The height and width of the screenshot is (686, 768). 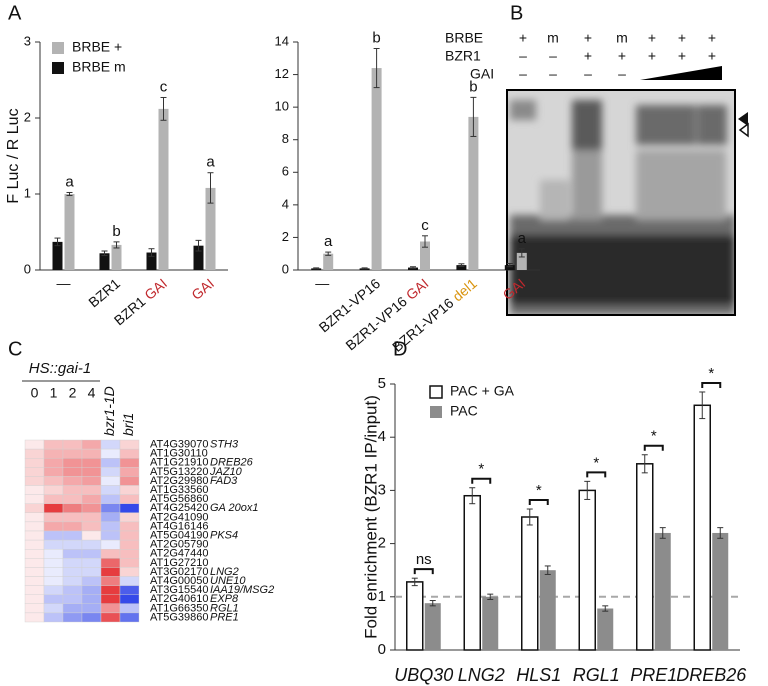 I want to click on y-tick-label: 5, so click(x=382, y=383).